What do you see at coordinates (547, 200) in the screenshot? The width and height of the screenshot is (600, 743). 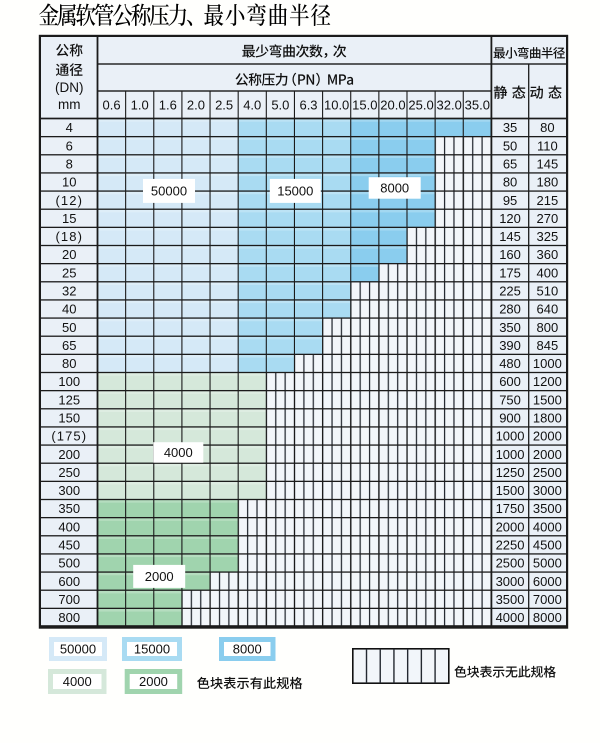 I see `svg-text: 215` at bounding box center [547, 200].